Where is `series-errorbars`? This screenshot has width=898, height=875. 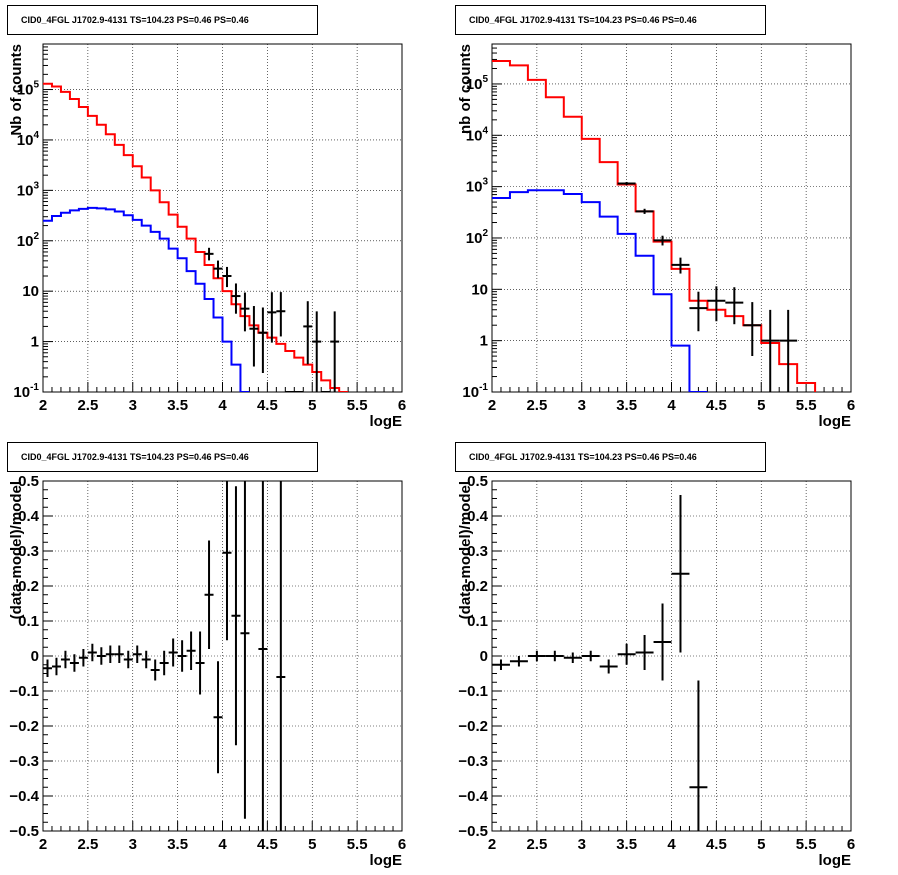
series-errorbars is located at coordinates (600, 663).